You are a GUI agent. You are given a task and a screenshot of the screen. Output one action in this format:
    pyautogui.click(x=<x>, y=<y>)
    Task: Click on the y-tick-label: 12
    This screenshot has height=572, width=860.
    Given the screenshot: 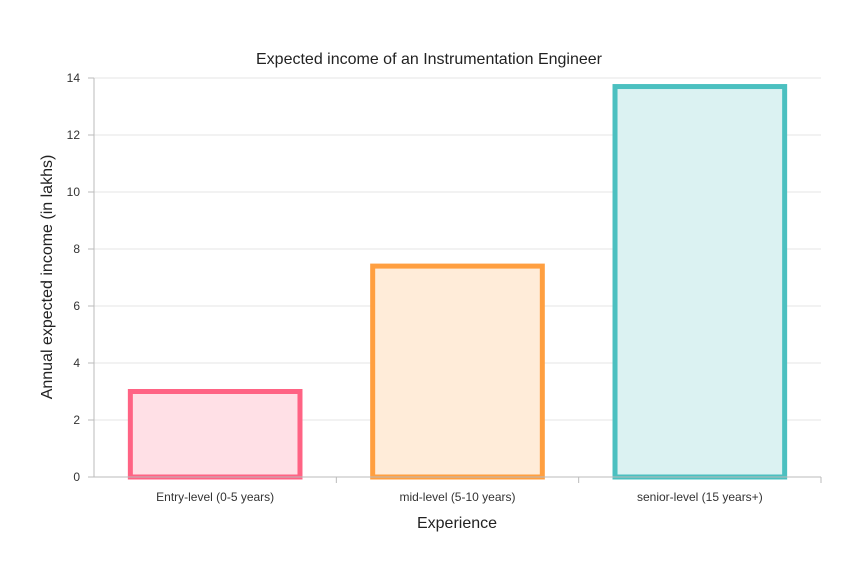 What is the action you would take?
    pyautogui.click(x=74, y=135)
    